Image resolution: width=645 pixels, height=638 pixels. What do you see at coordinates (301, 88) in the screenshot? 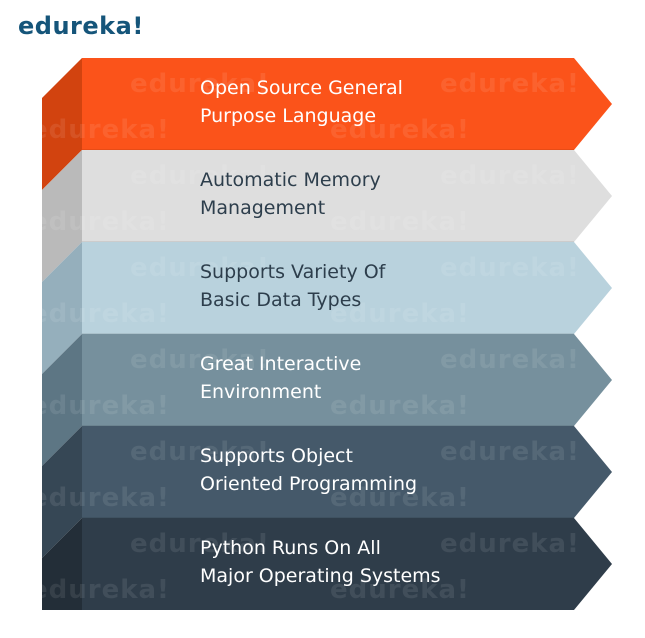
I see `band-1-line-1: Open Source General` at bounding box center [301, 88].